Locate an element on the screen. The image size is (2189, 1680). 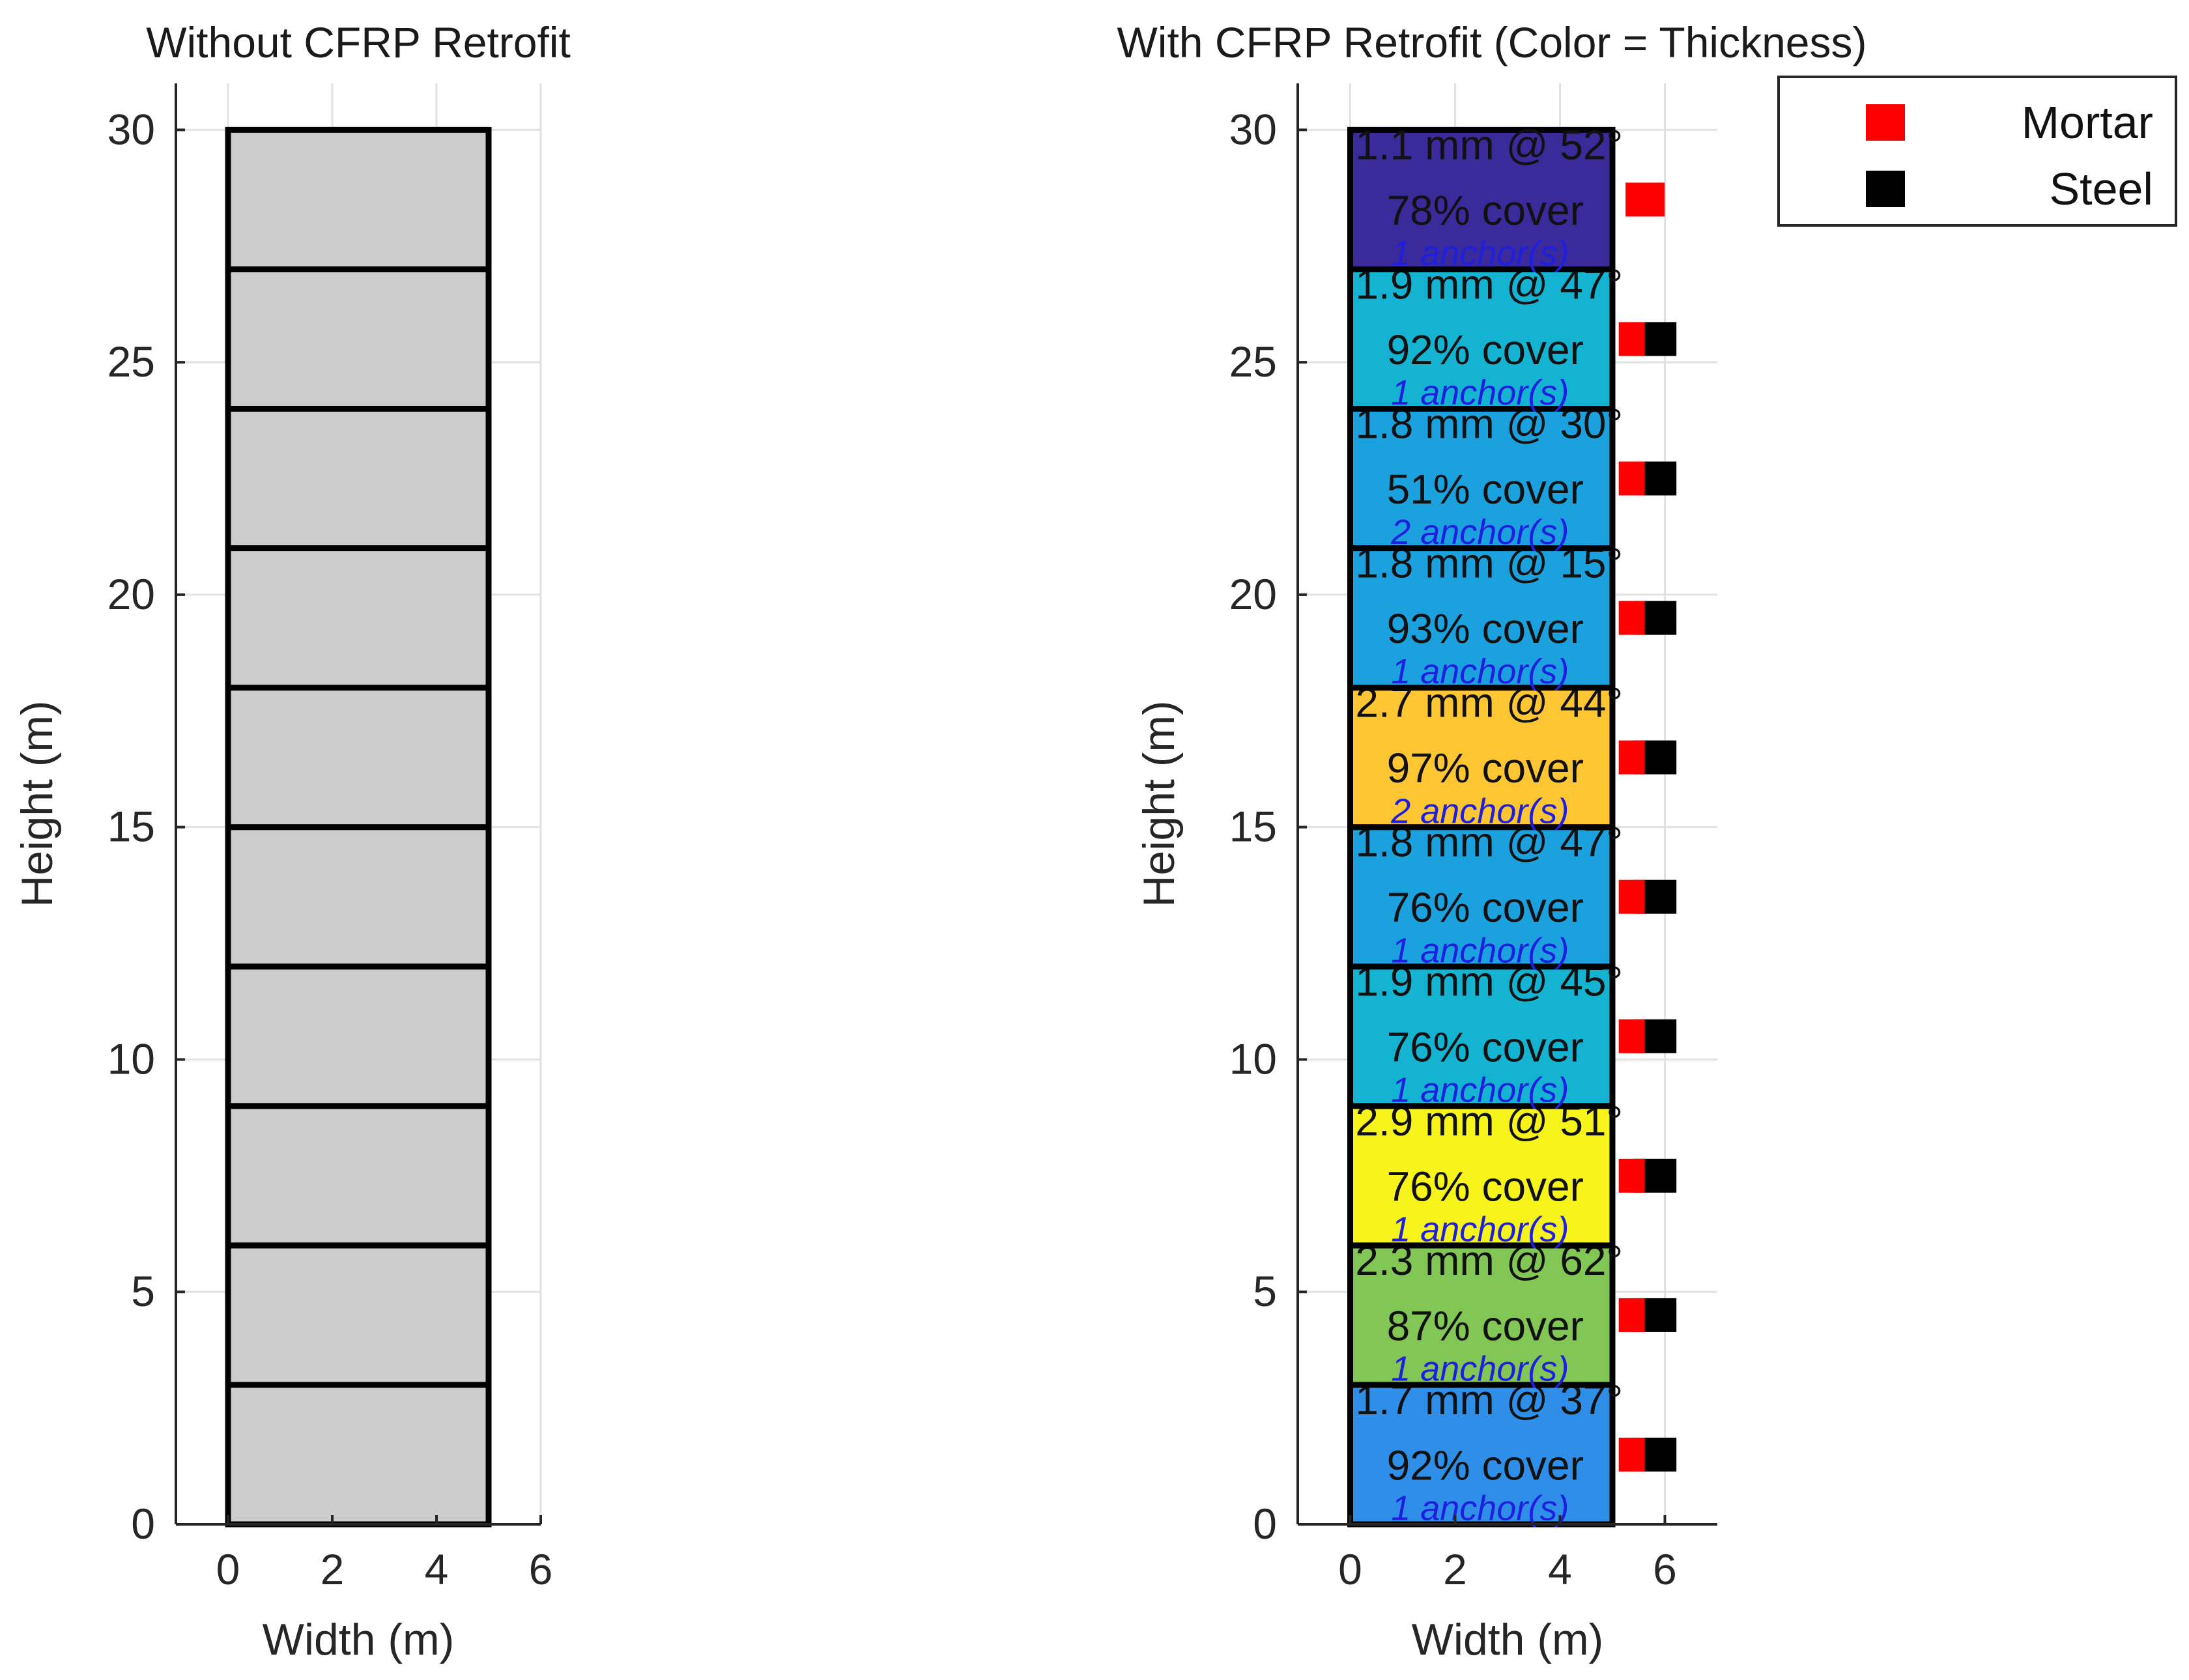
segment-cover-label: 97% cover is located at coordinates (1485, 768).